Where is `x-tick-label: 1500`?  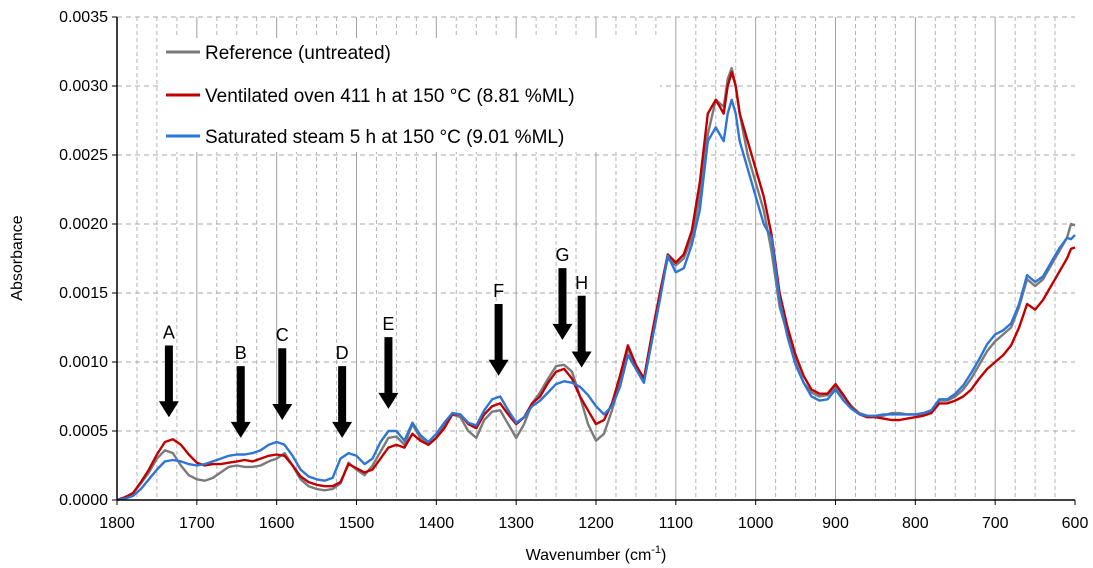
x-tick-label: 1500 is located at coordinates (357, 523).